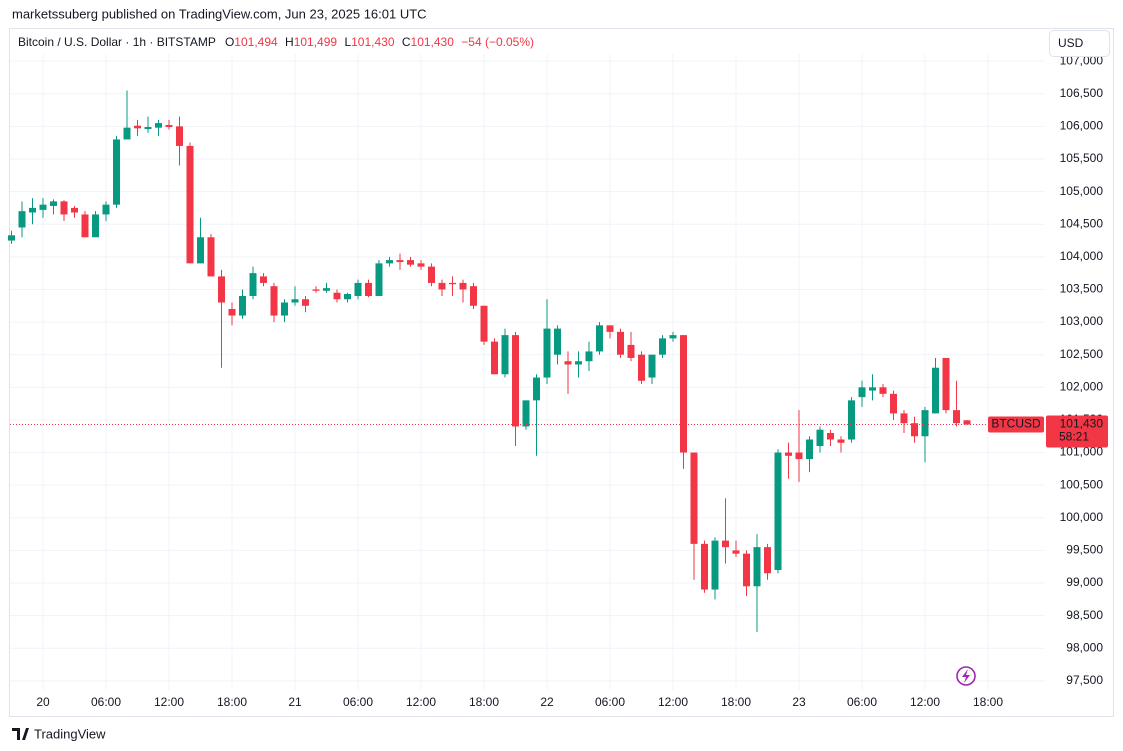 This screenshot has height=751, width=1123. What do you see at coordinates (1084, 647) in the screenshot?
I see `y-tick-label: 98,000` at bounding box center [1084, 647].